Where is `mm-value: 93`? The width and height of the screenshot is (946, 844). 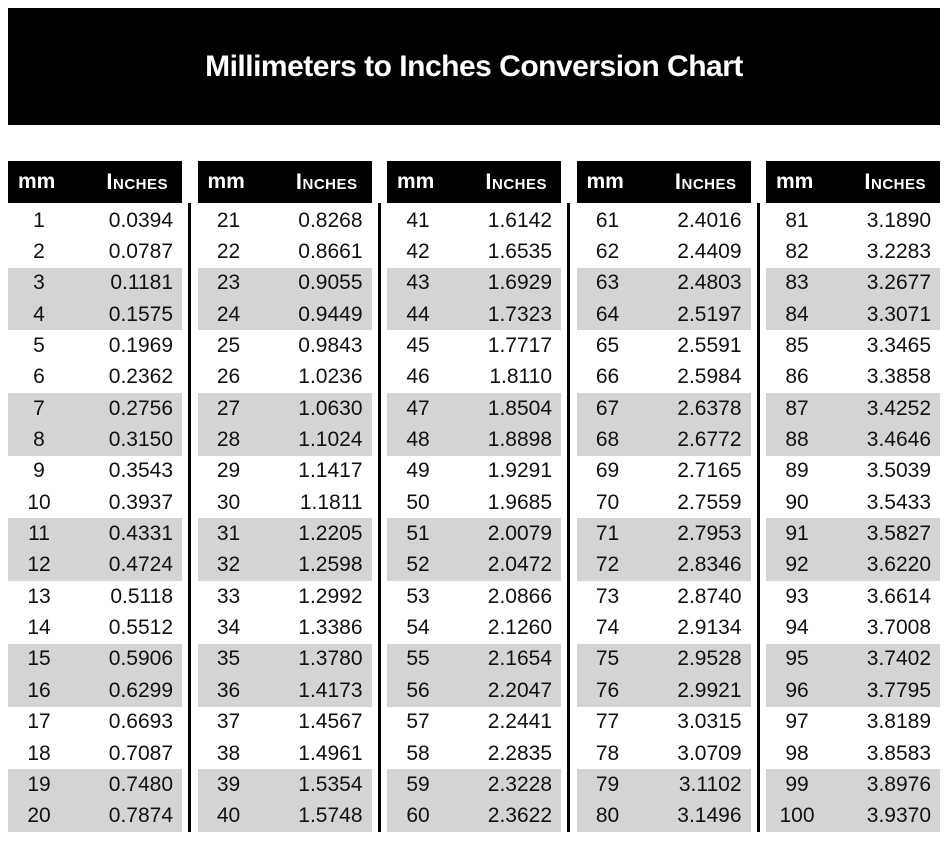 mm-value: 93 is located at coordinates (797, 596).